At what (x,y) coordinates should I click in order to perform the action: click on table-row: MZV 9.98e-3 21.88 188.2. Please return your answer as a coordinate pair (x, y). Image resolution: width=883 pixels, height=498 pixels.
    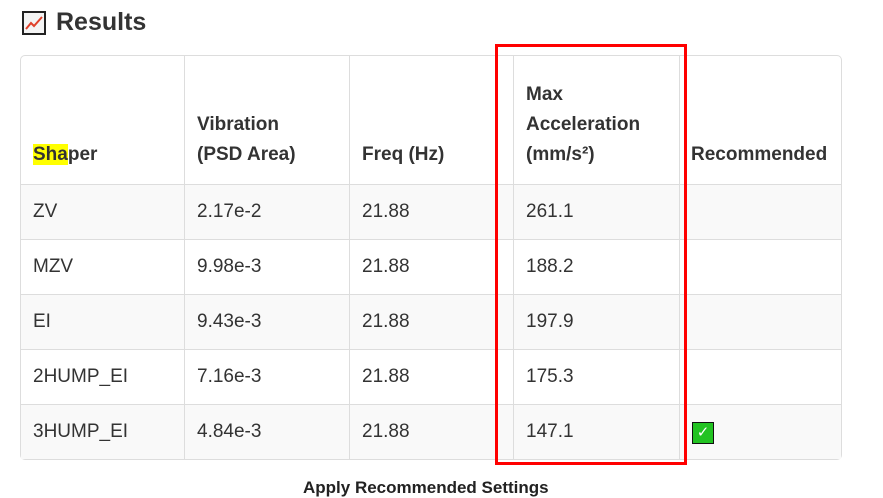
    Looking at the image, I should click on (431, 266).